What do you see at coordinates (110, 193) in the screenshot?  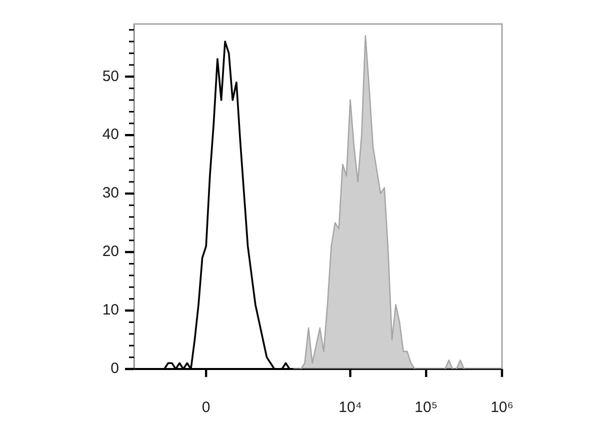 I see `y-tick-label: 30` at bounding box center [110, 193].